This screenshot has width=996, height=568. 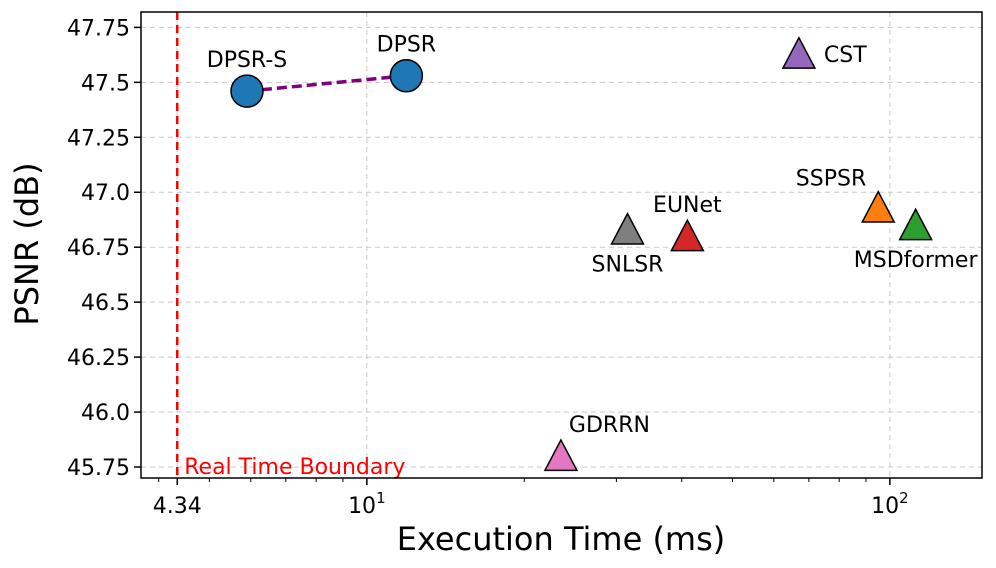 I want to click on label-gdrrn: GDRRN, so click(x=609, y=425).